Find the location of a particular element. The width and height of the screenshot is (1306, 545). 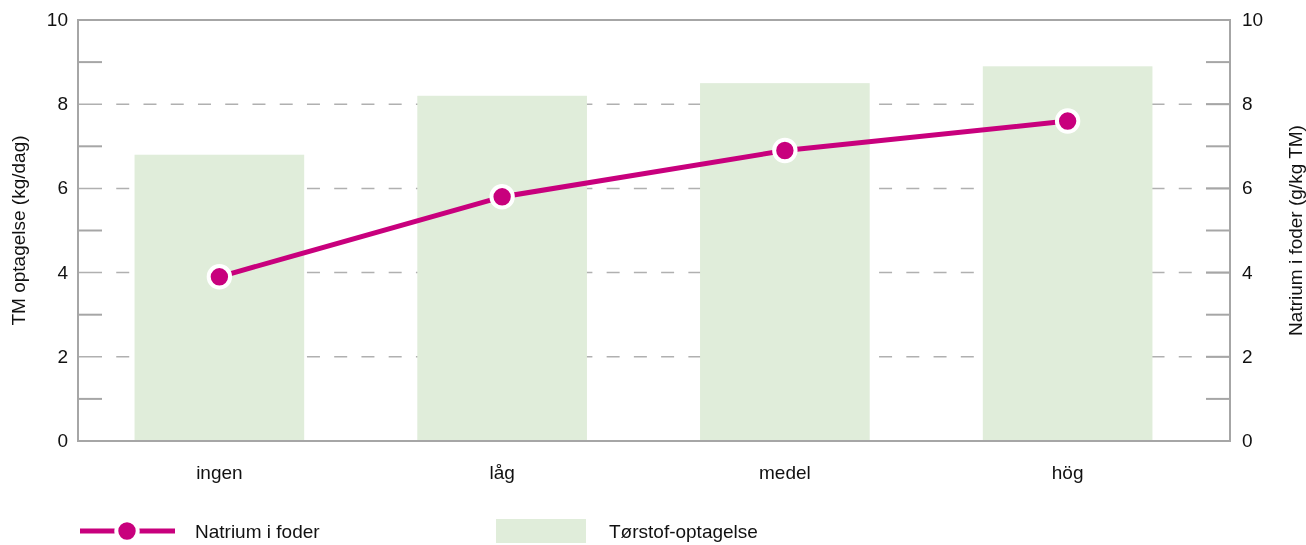

y2-tick-label: 6 is located at coordinates (1247, 188).